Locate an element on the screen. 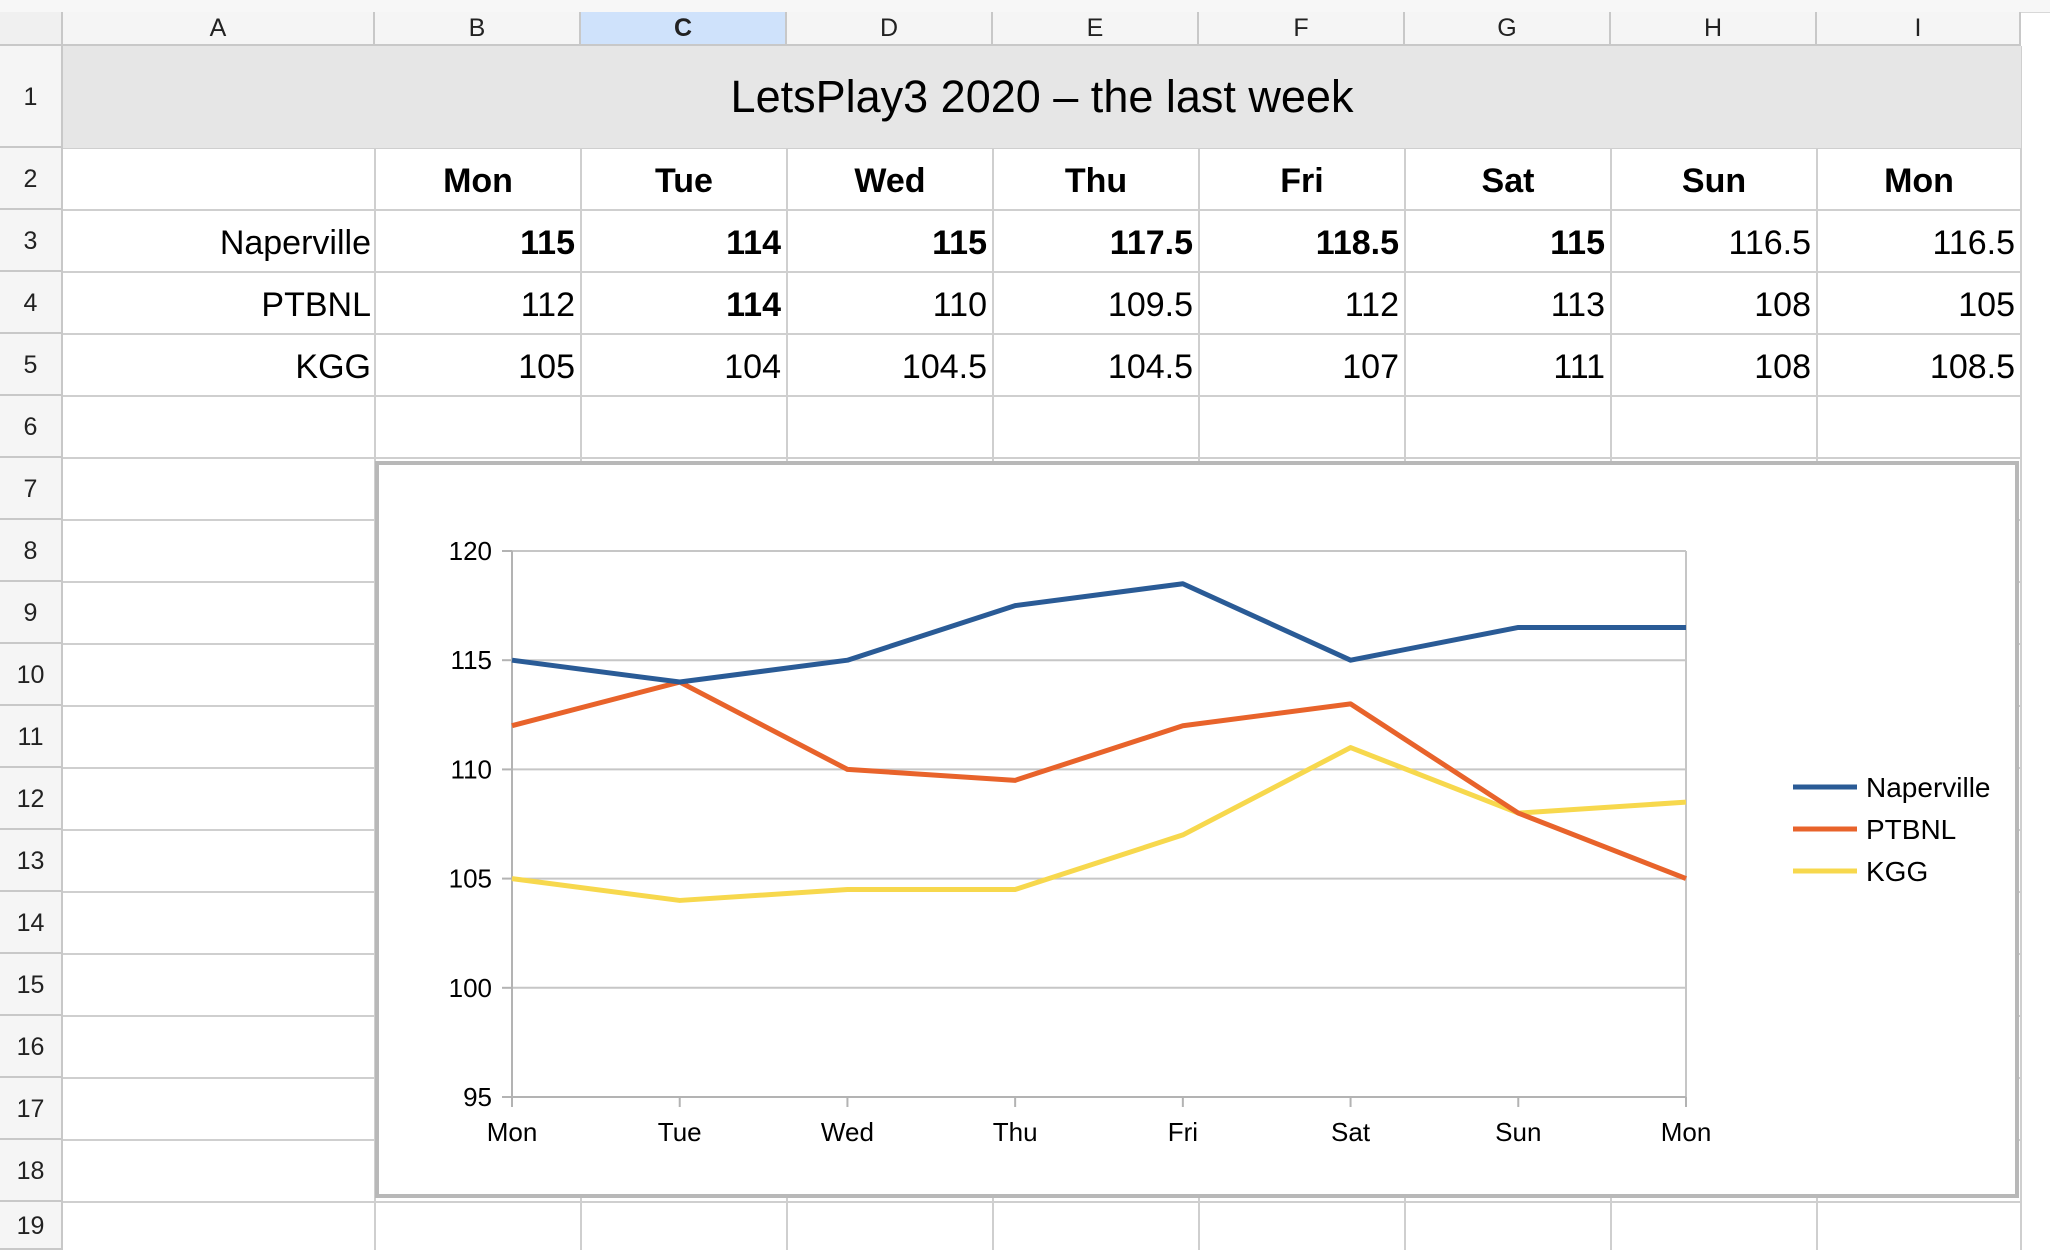  row-header-18: 18 is located at coordinates (31, 1171).